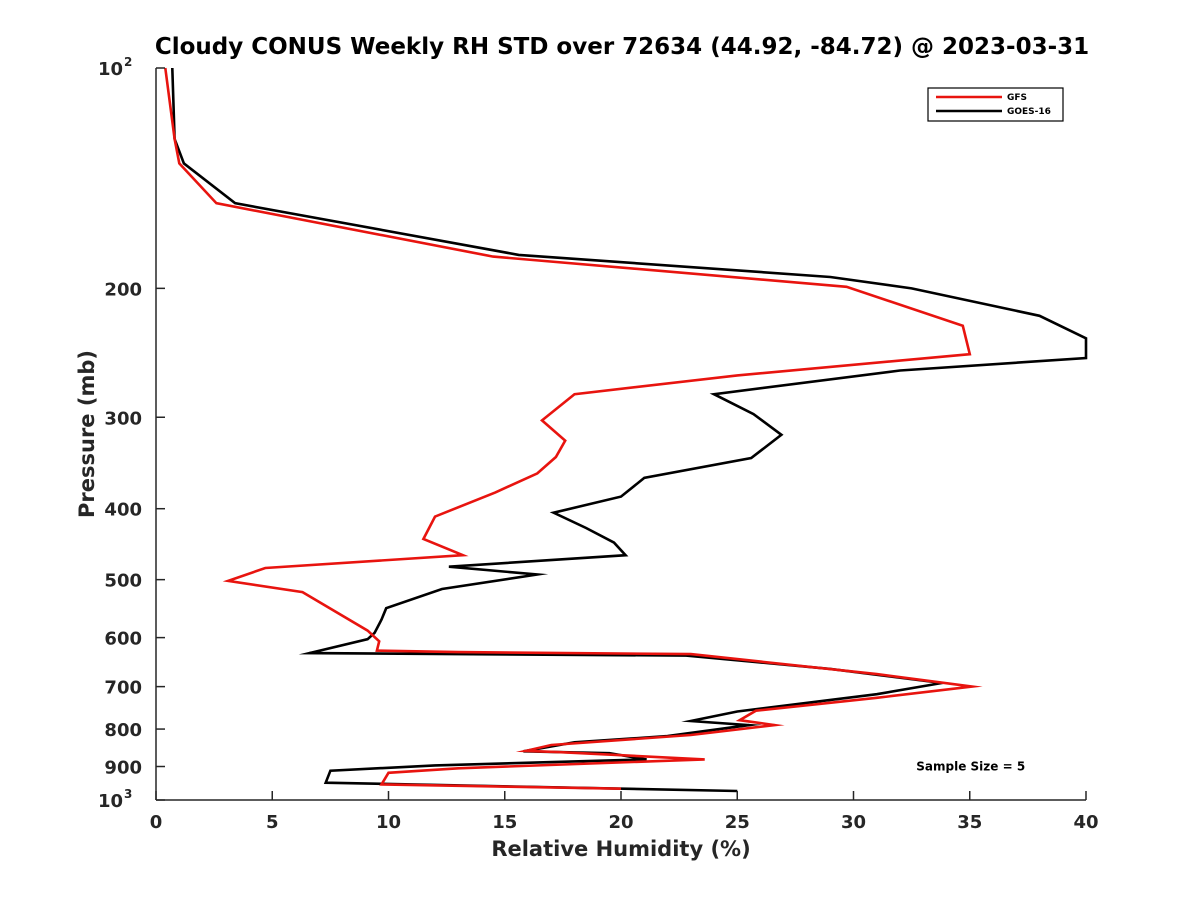  I want to click on y-tick-label: 200, so click(123, 289).